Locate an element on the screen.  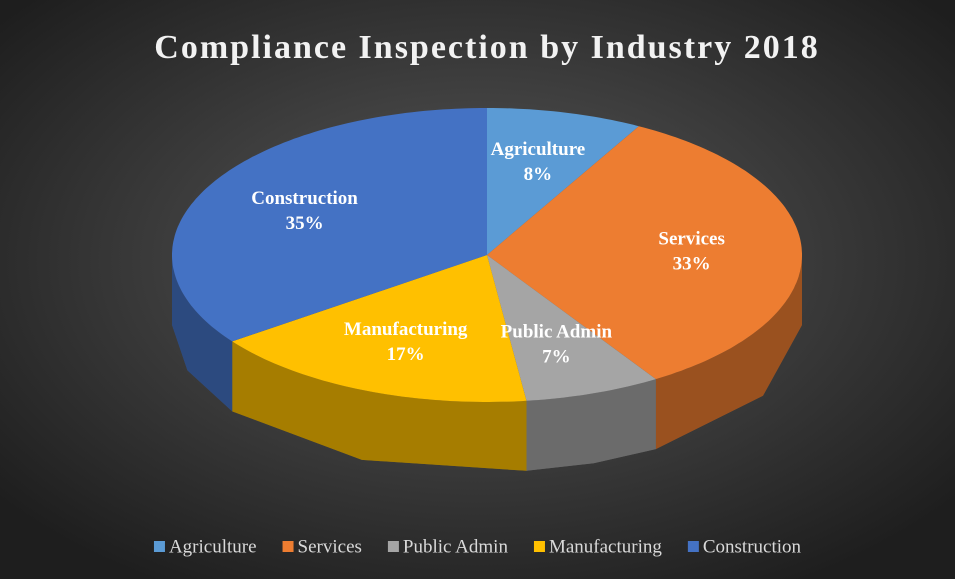
slice-label: Agriculture is located at coordinates (538, 149).